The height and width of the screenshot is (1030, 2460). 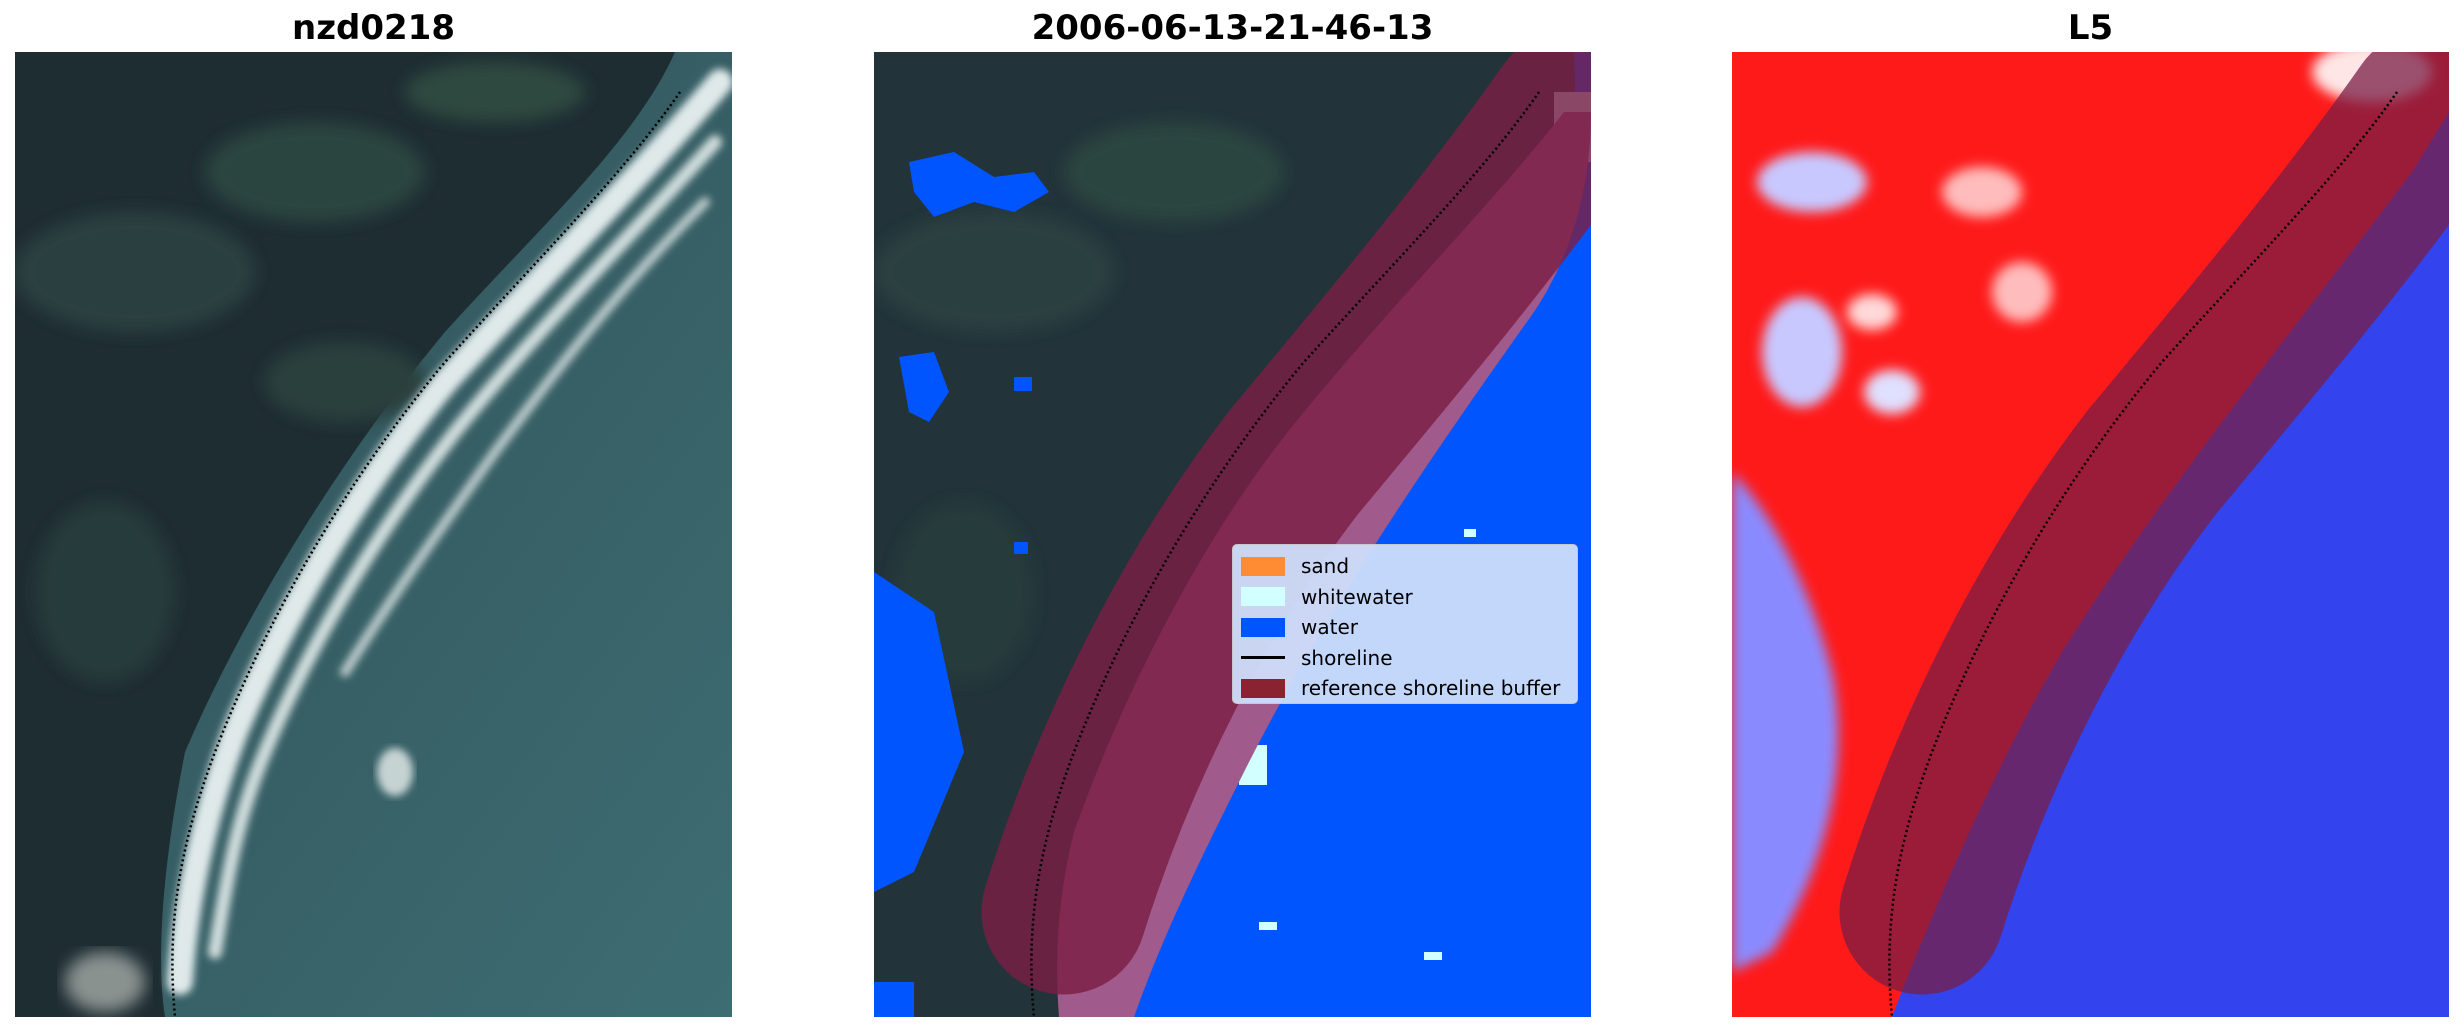 What do you see at coordinates (1347, 657) in the screenshot?
I see `legend-label: shoreline` at bounding box center [1347, 657].